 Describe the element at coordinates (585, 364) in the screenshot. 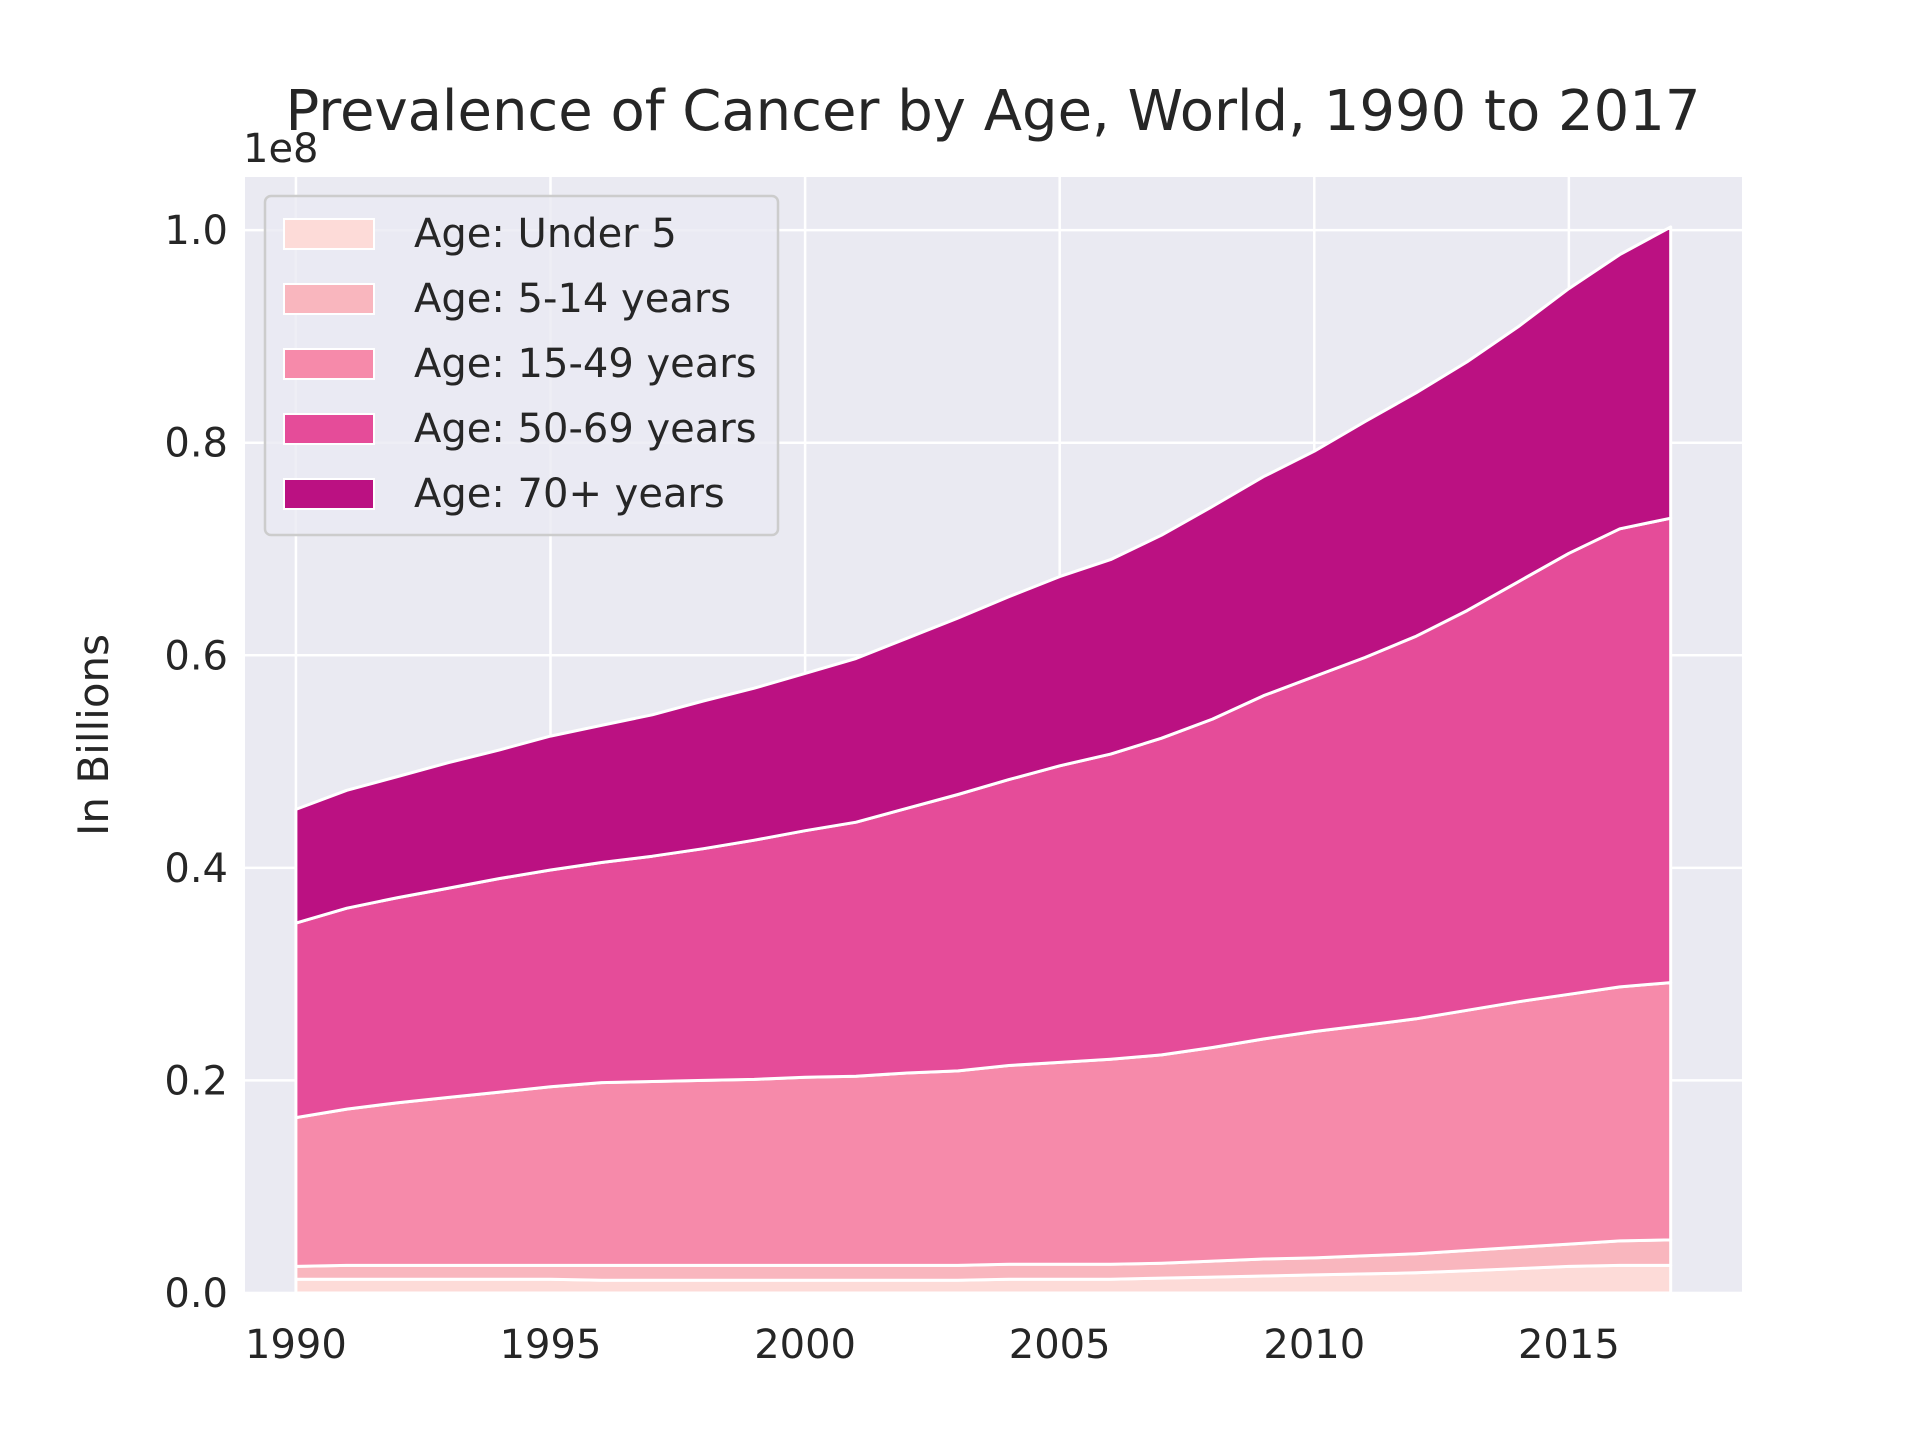

I see `legend-label: Age: 15-49 years` at that location.